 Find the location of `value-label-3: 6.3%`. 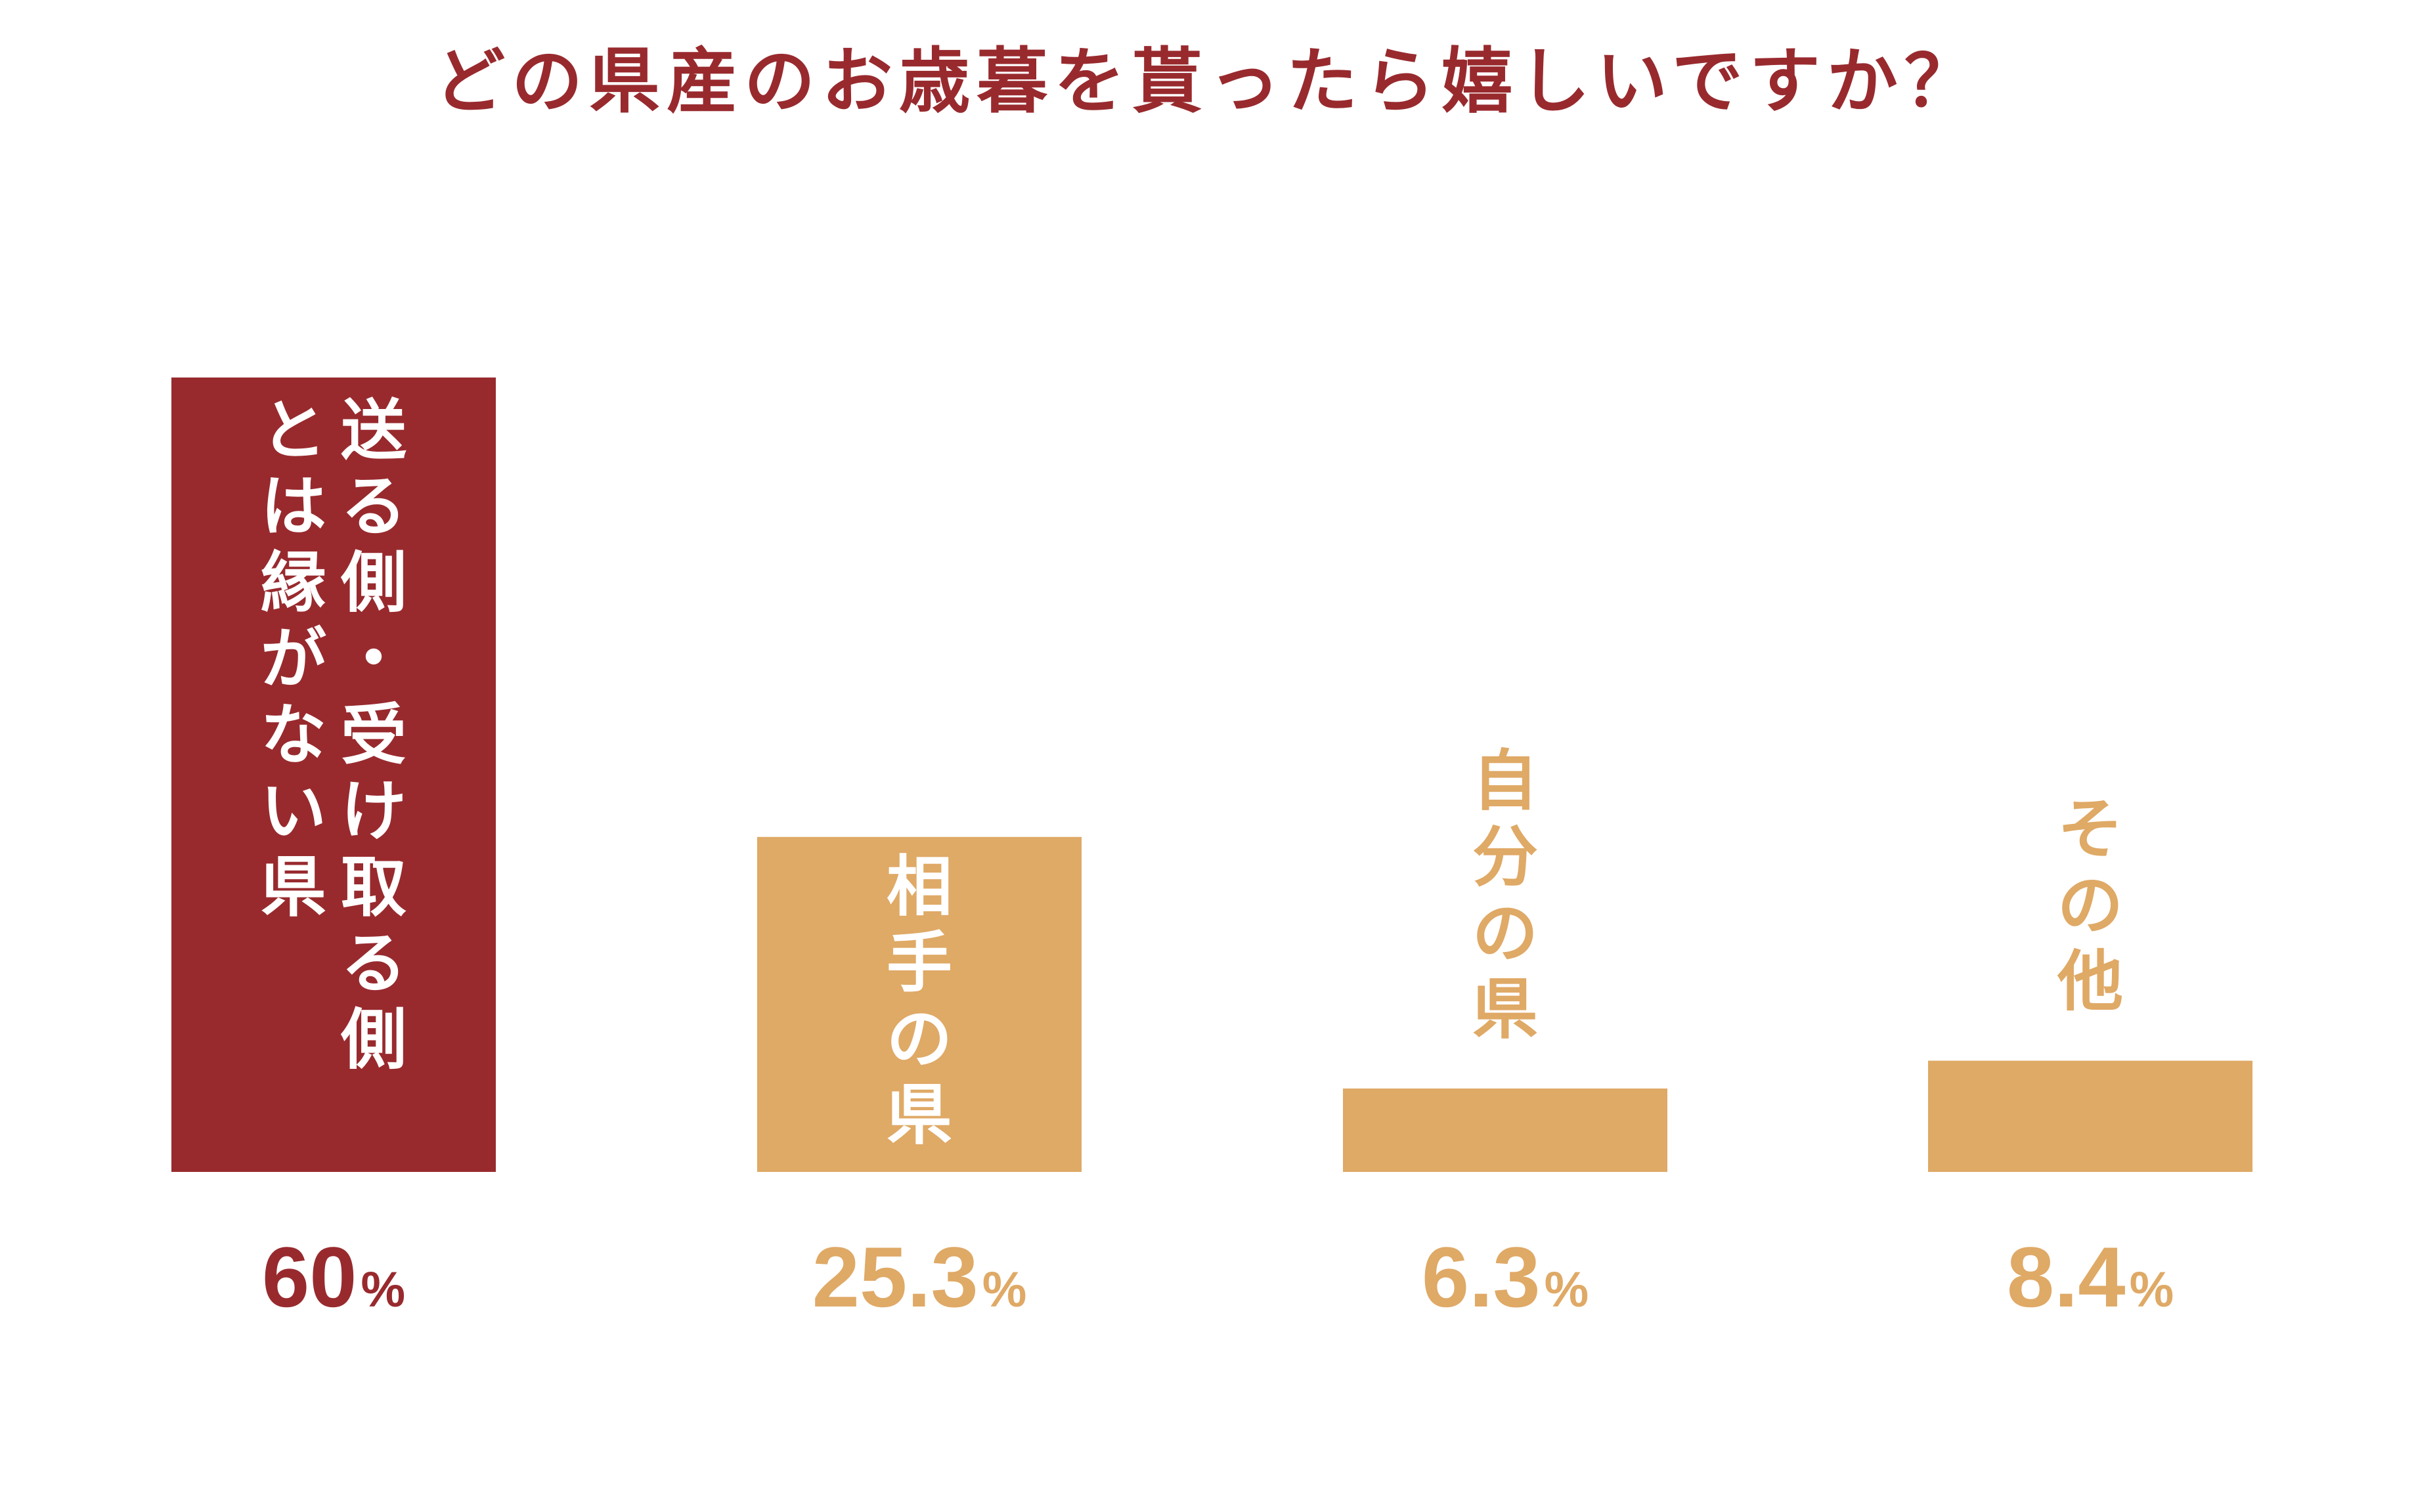

value-label-3: 6.3% is located at coordinates (1505, 1277).